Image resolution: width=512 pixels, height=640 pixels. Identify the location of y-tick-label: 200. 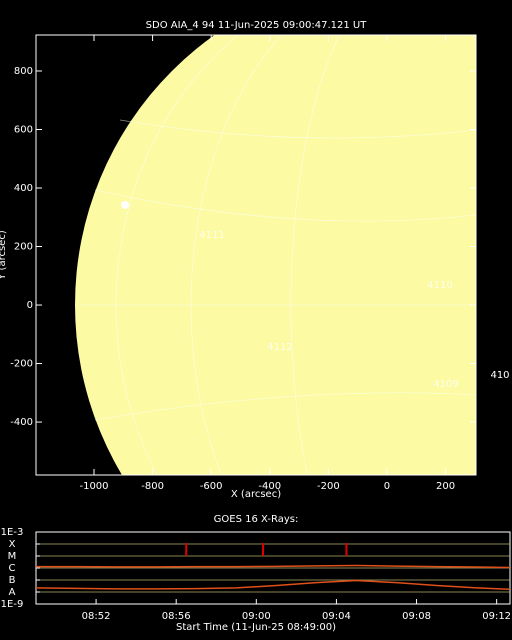
(23, 247).